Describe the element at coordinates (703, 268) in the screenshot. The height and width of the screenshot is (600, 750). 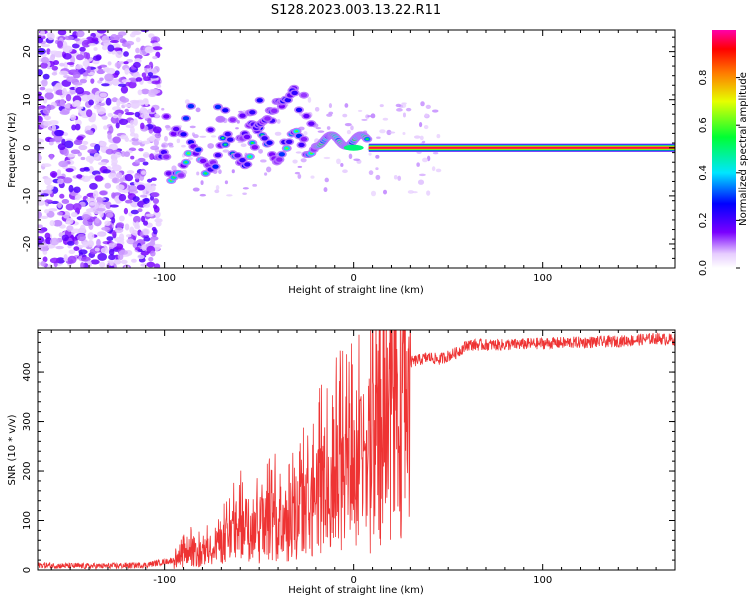
I see `colorbar-tick-label: 0.0` at that location.